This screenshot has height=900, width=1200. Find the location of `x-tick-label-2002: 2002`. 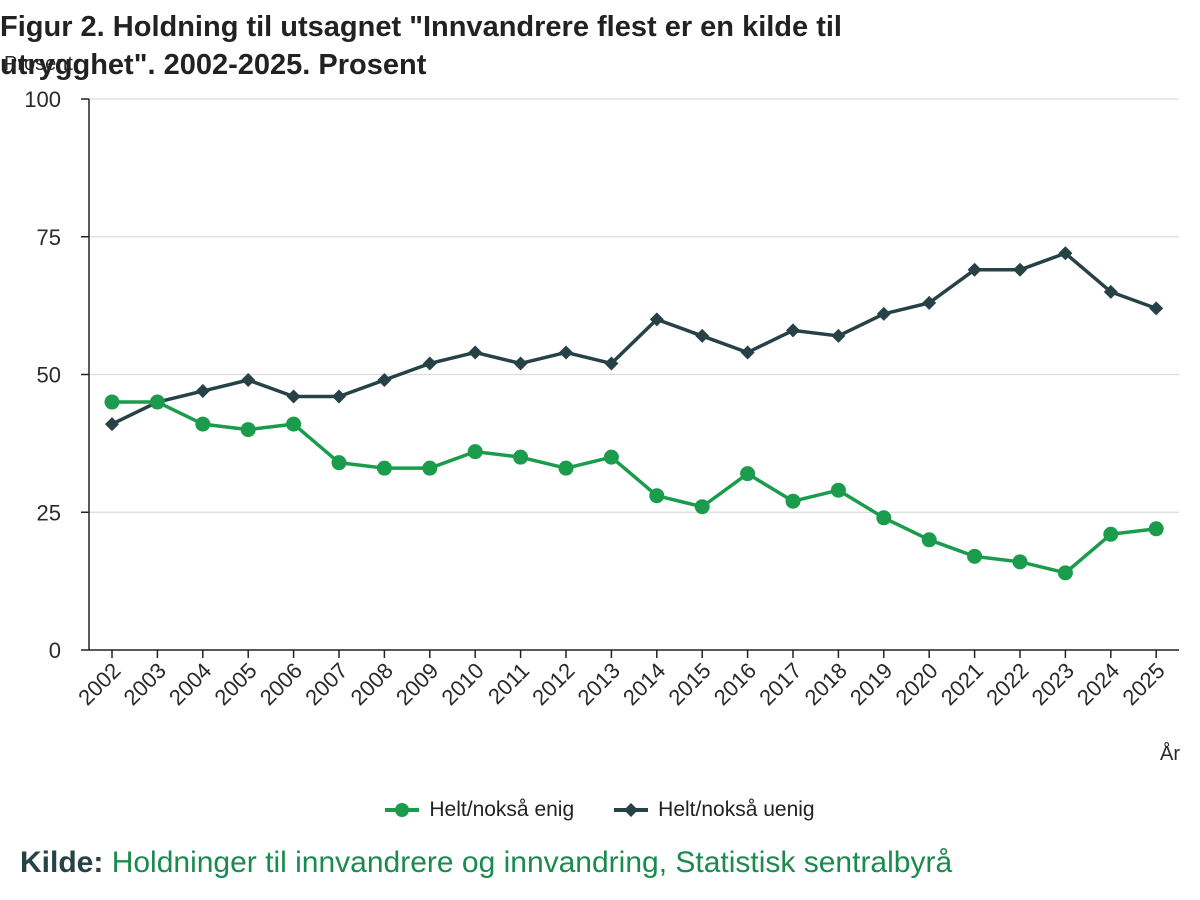

x-tick-label-2002: 2002 is located at coordinates (99, 684).